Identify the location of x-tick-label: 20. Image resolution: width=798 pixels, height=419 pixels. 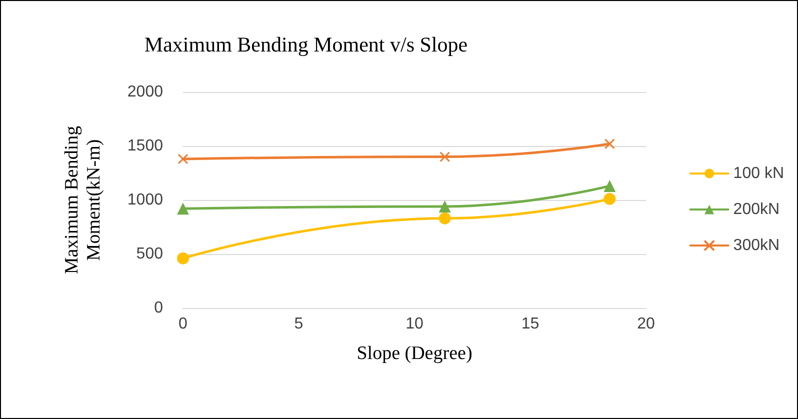
(646, 324).